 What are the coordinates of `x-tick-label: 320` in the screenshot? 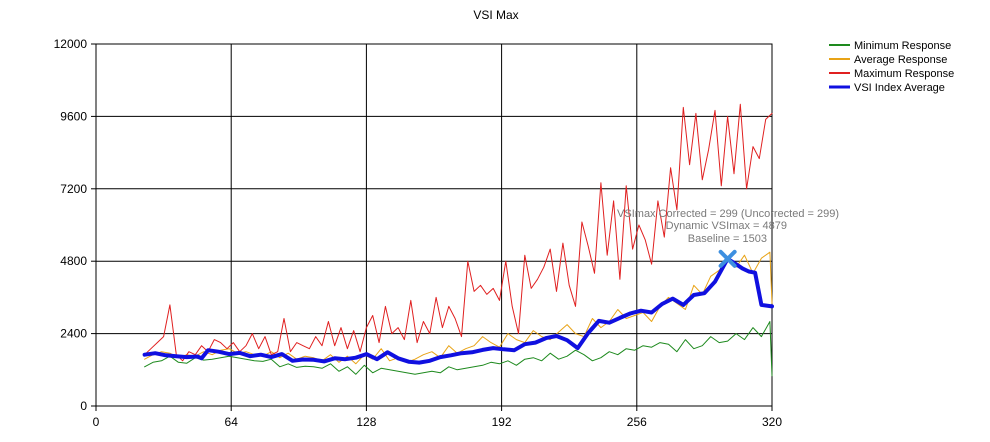 It's located at (772, 422).